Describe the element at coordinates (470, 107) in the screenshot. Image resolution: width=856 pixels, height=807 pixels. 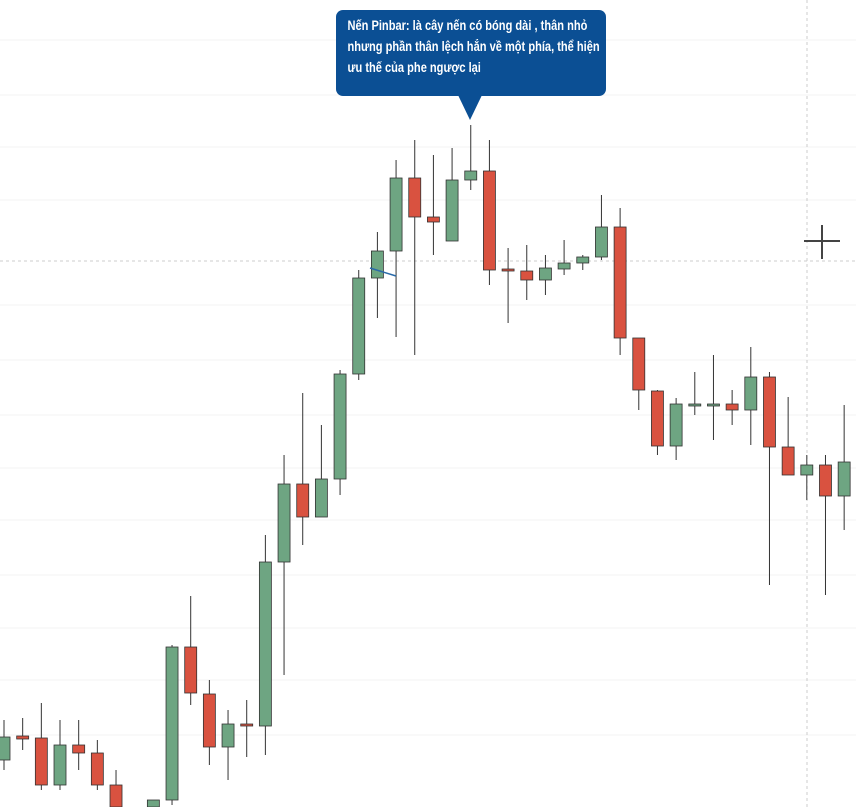
I see `callout-pointer` at that location.